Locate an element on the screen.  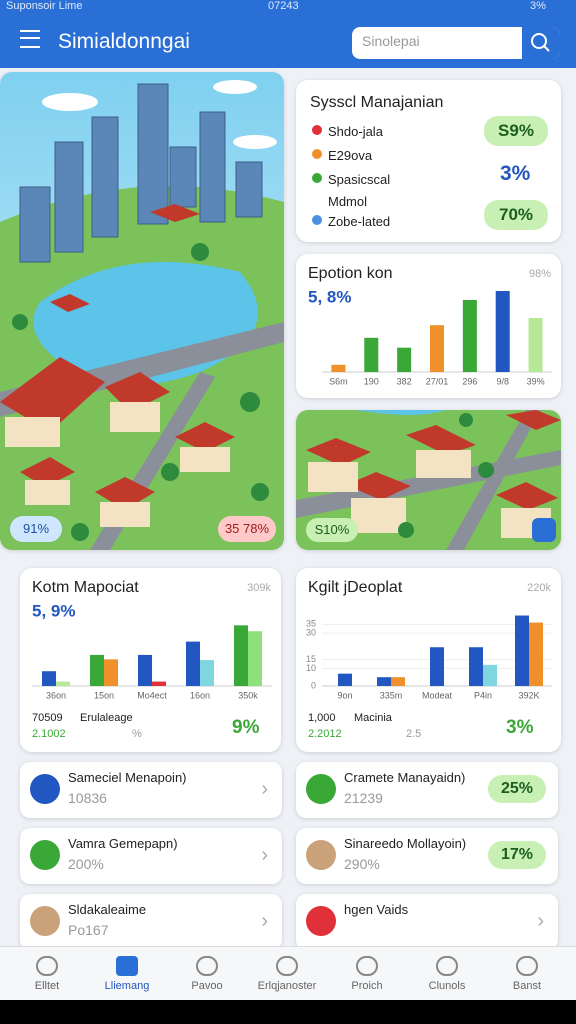
town-illustration is located at coordinates (428, 480).